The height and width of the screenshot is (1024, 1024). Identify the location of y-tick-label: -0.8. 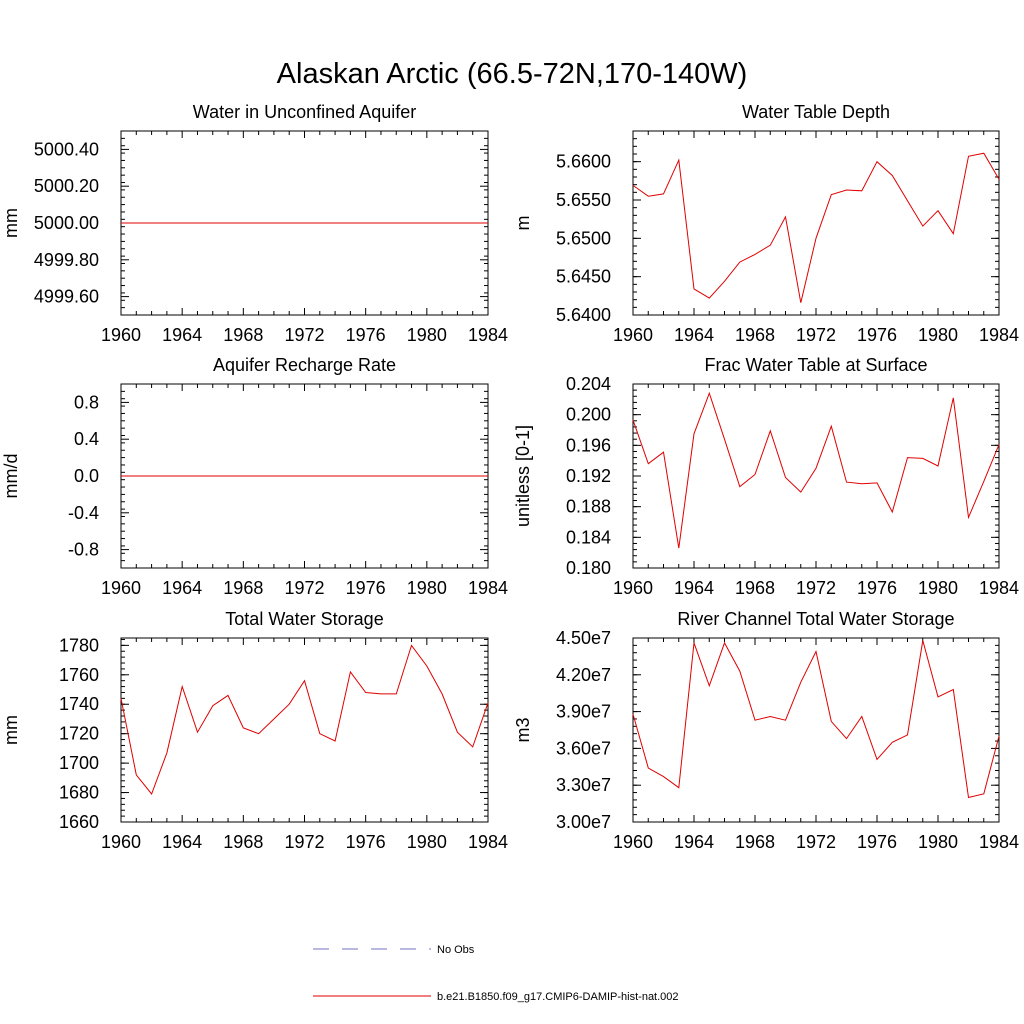
(83, 550).